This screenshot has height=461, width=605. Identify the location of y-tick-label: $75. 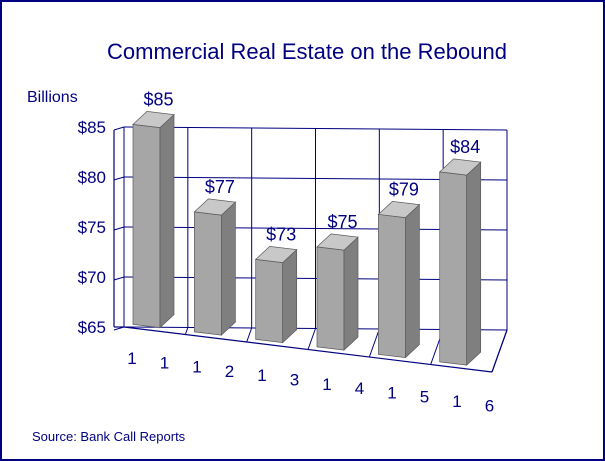
(92, 227).